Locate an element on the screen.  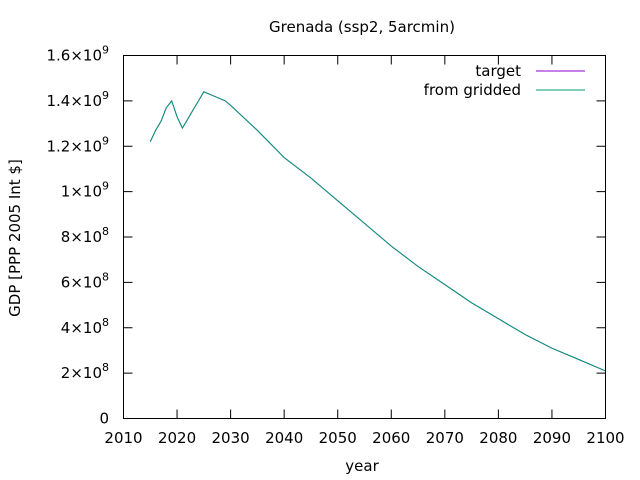
legend-label-from-gridded: from gridded is located at coordinates (472, 90).